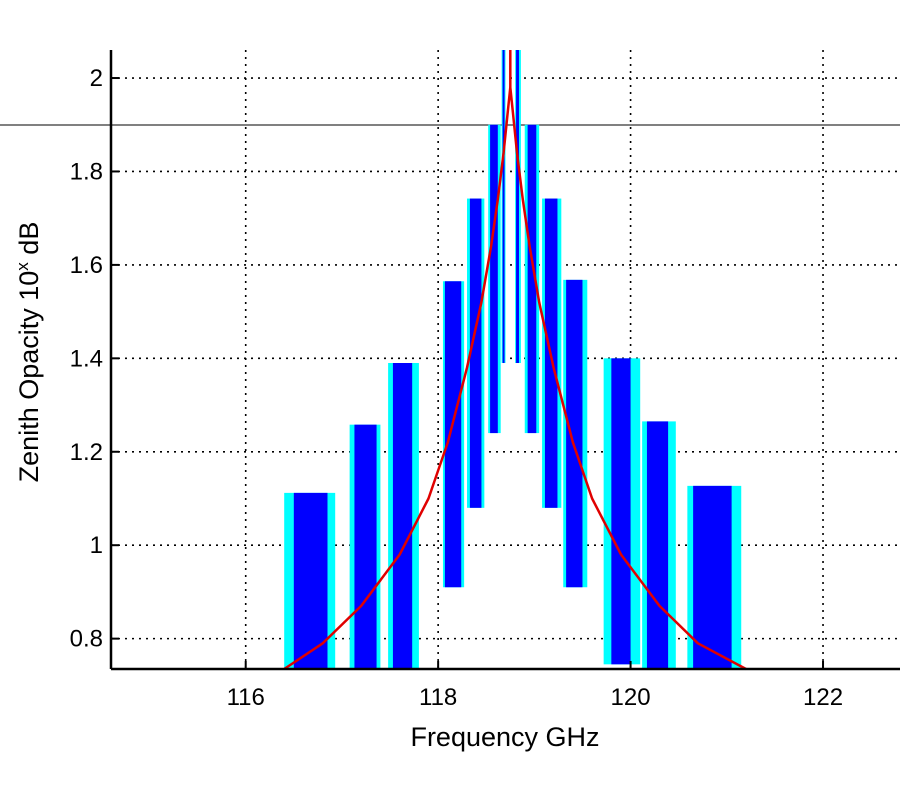  What do you see at coordinates (86, 452) in the screenshot?
I see `y-tick-label: 1.2` at bounding box center [86, 452].